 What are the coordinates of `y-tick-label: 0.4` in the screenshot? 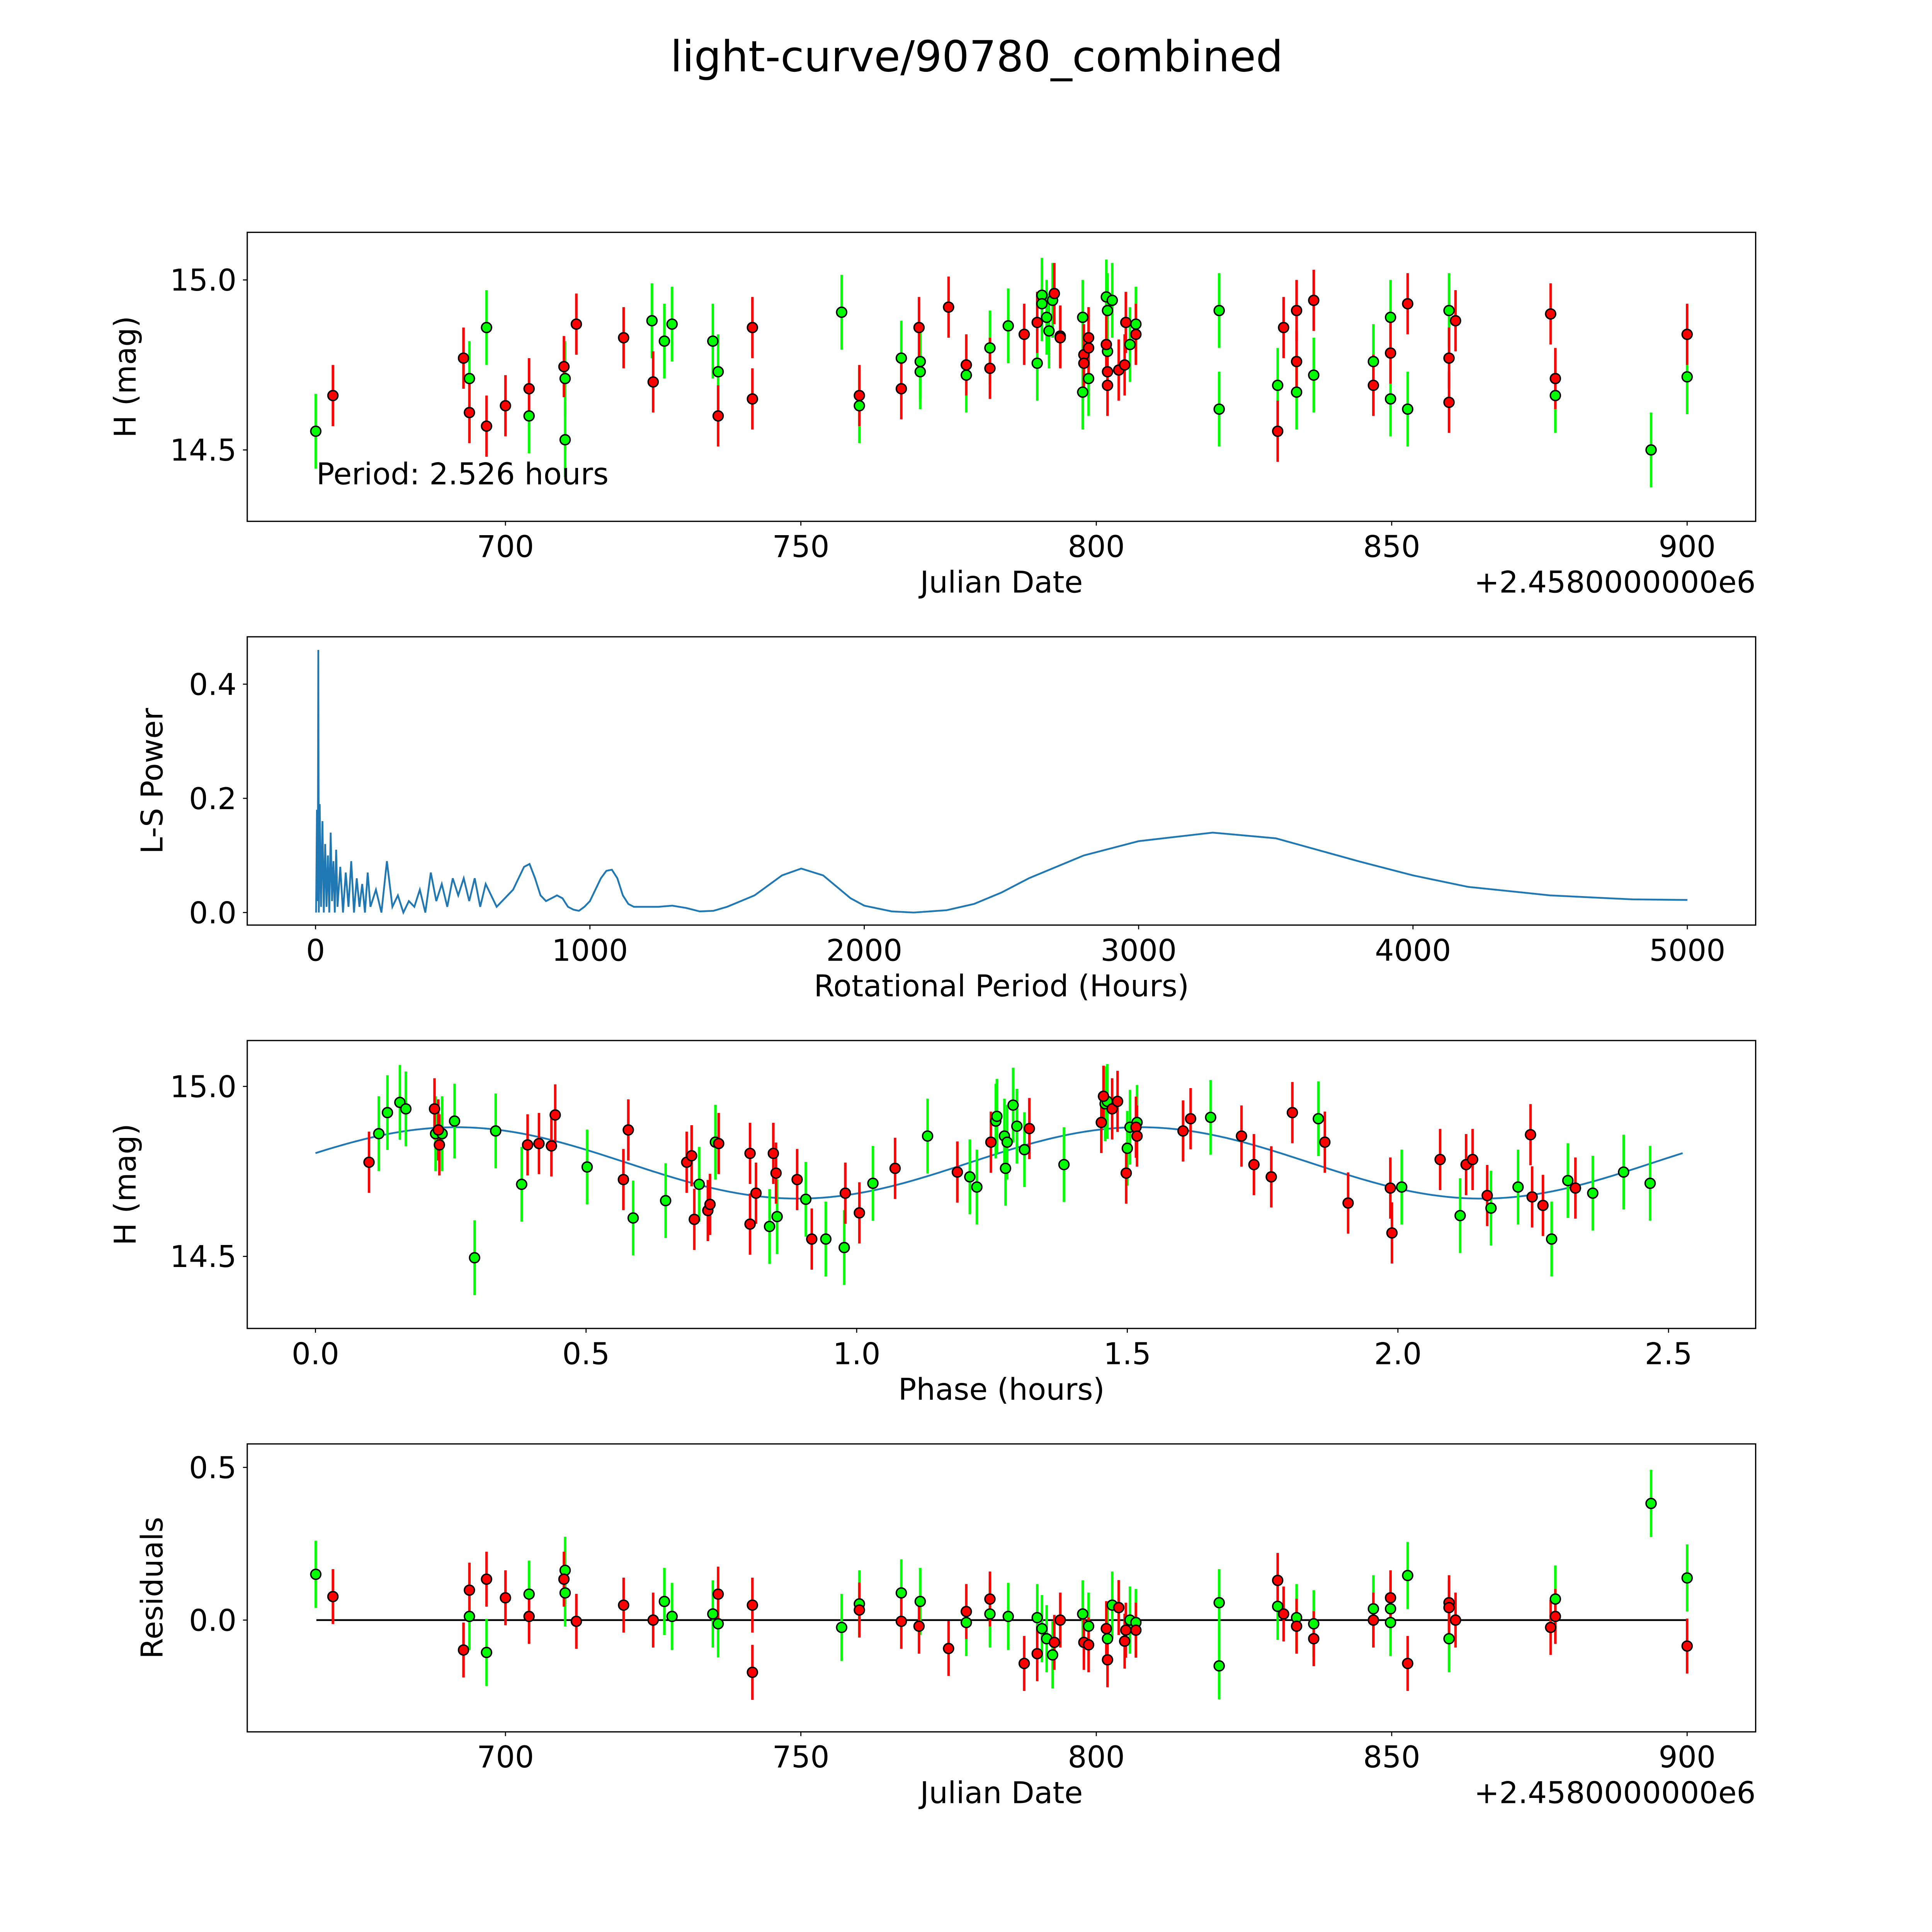 It's located at (212, 684).